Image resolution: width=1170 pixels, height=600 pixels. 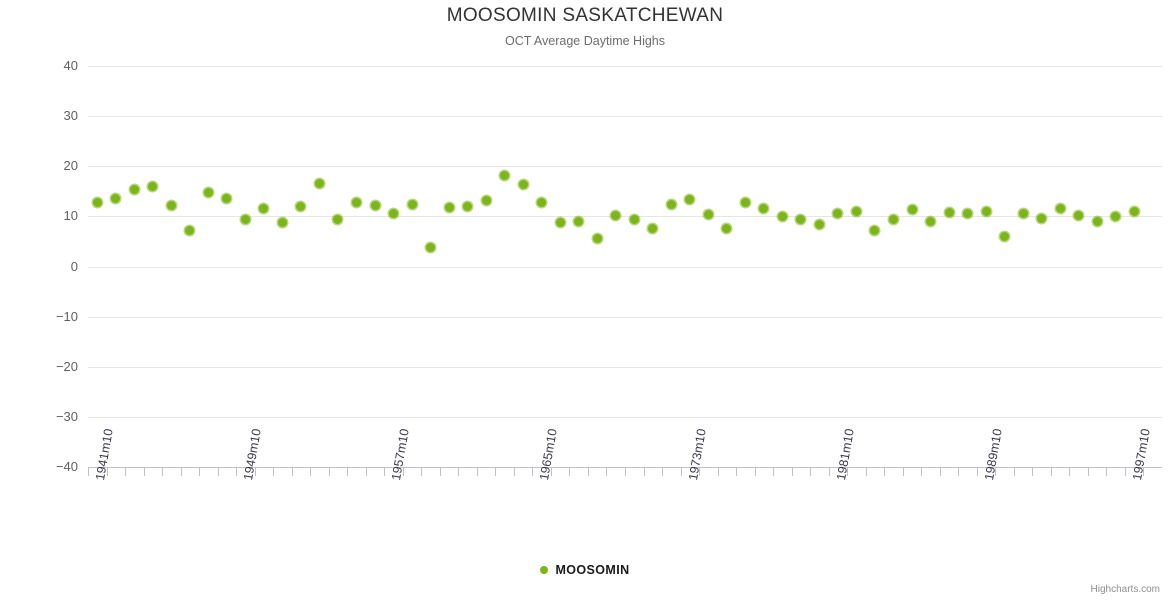 I want to click on chart-title: MOOSOMIN SASKATCHEWAN, so click(x=585, y=15).